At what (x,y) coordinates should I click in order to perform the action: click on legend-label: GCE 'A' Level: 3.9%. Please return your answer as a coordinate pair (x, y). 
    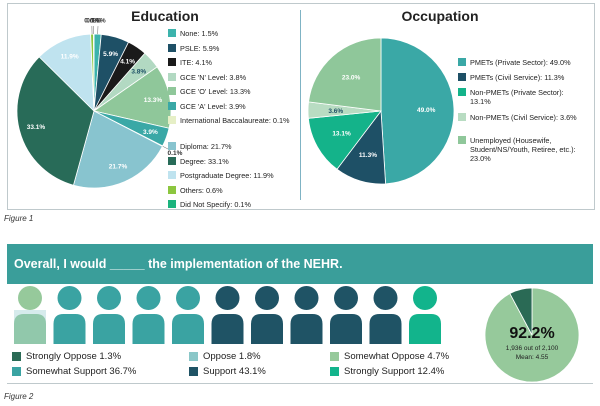
    Looking at the image, I should click on (213, 106).